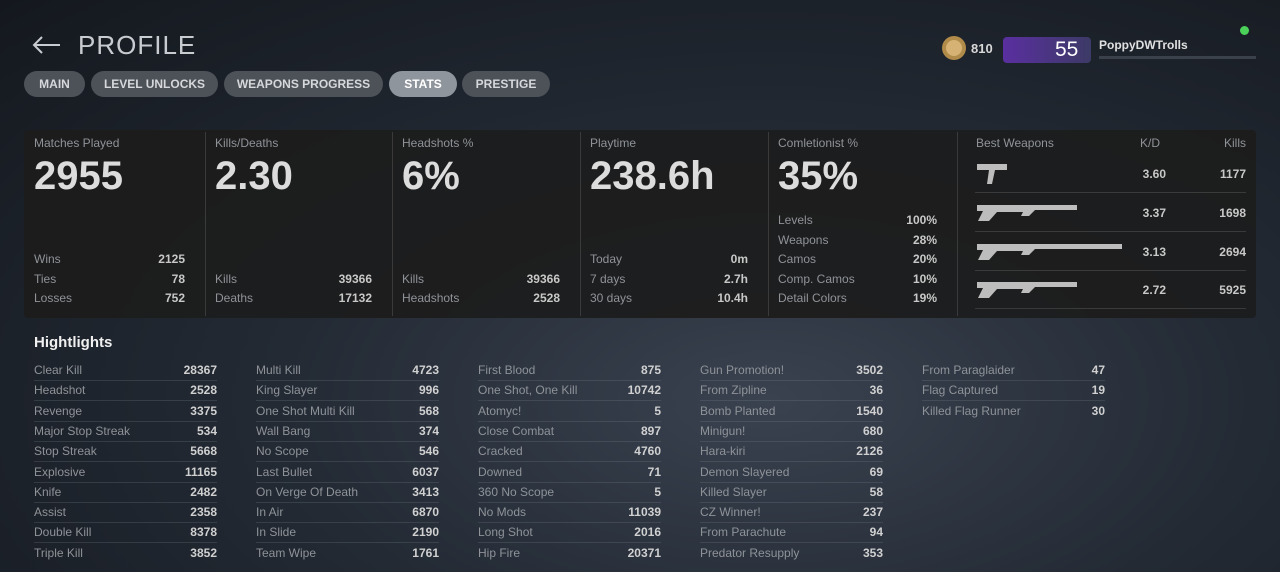  Describe the element at coordinates (254, 176) in the screenshot. I see `panel-value: 2.30` at that location.